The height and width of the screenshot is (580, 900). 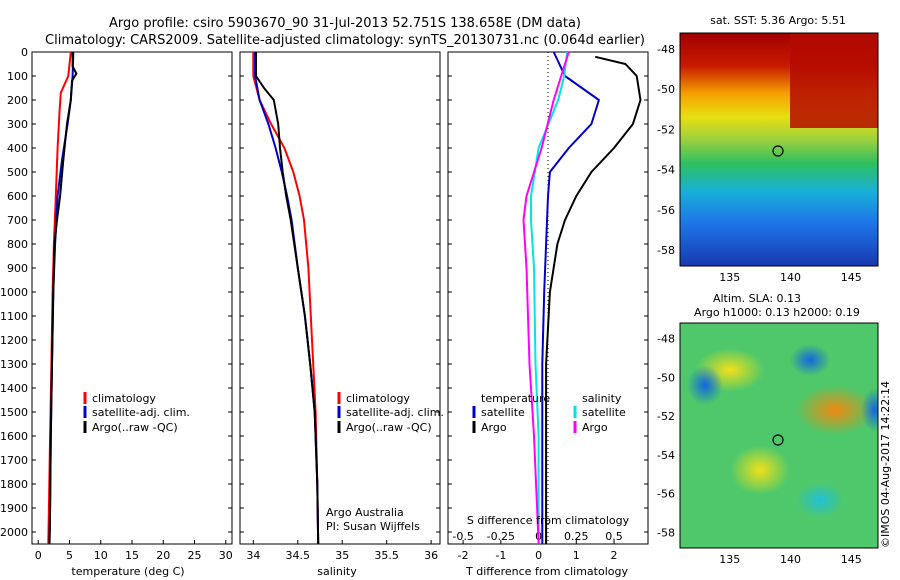 What do you see at coordinates (69, 555) in the screenshot?
I see `x-tick-label: 5` at bounding box center [69, 555].